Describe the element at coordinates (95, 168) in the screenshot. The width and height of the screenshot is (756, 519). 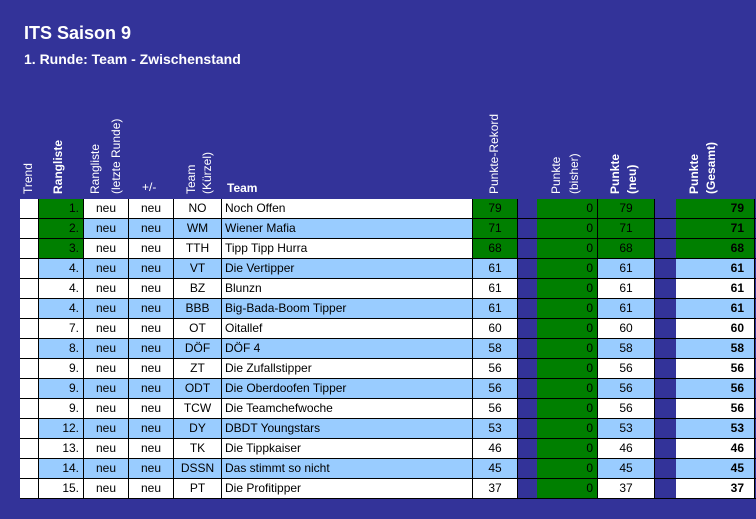
I see `header-rangliste-letzte: Rangliste` at that location.